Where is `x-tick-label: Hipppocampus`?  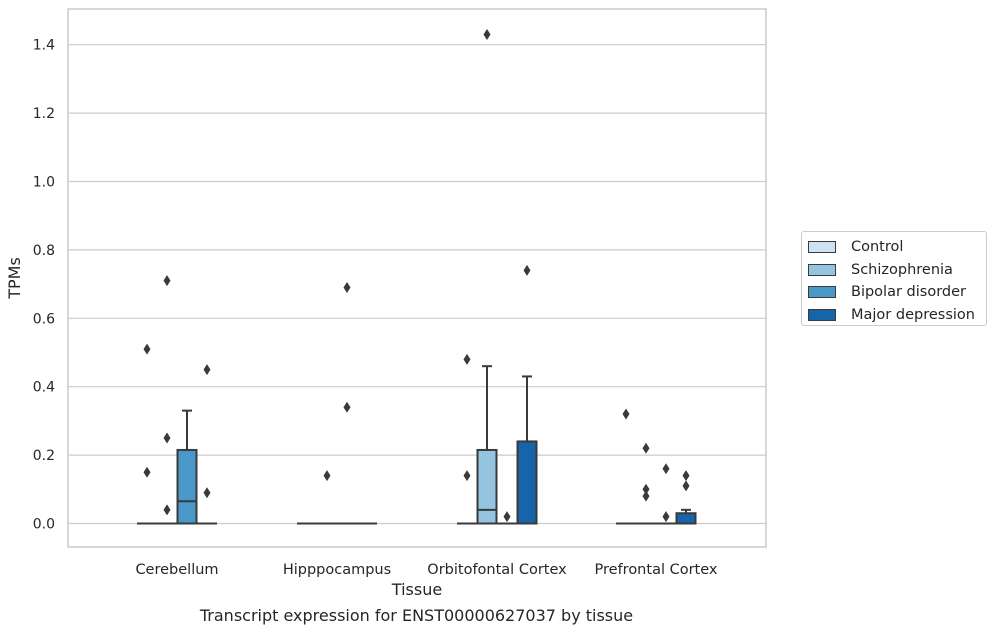 x-tick-label: Hipppocampus is located at coordinates (337, 570).